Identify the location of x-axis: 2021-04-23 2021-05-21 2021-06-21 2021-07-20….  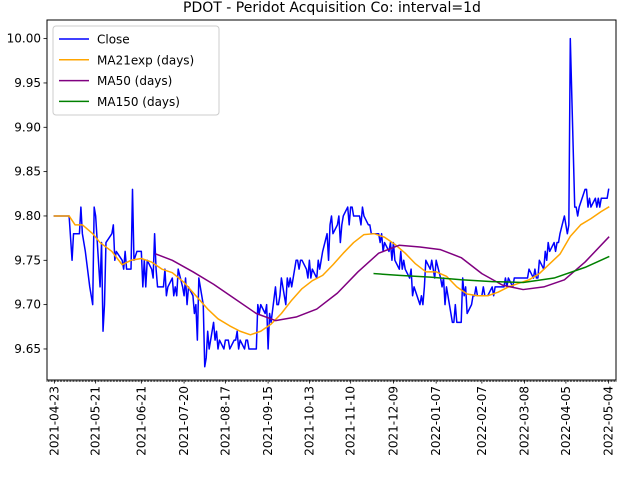
(331, 418).